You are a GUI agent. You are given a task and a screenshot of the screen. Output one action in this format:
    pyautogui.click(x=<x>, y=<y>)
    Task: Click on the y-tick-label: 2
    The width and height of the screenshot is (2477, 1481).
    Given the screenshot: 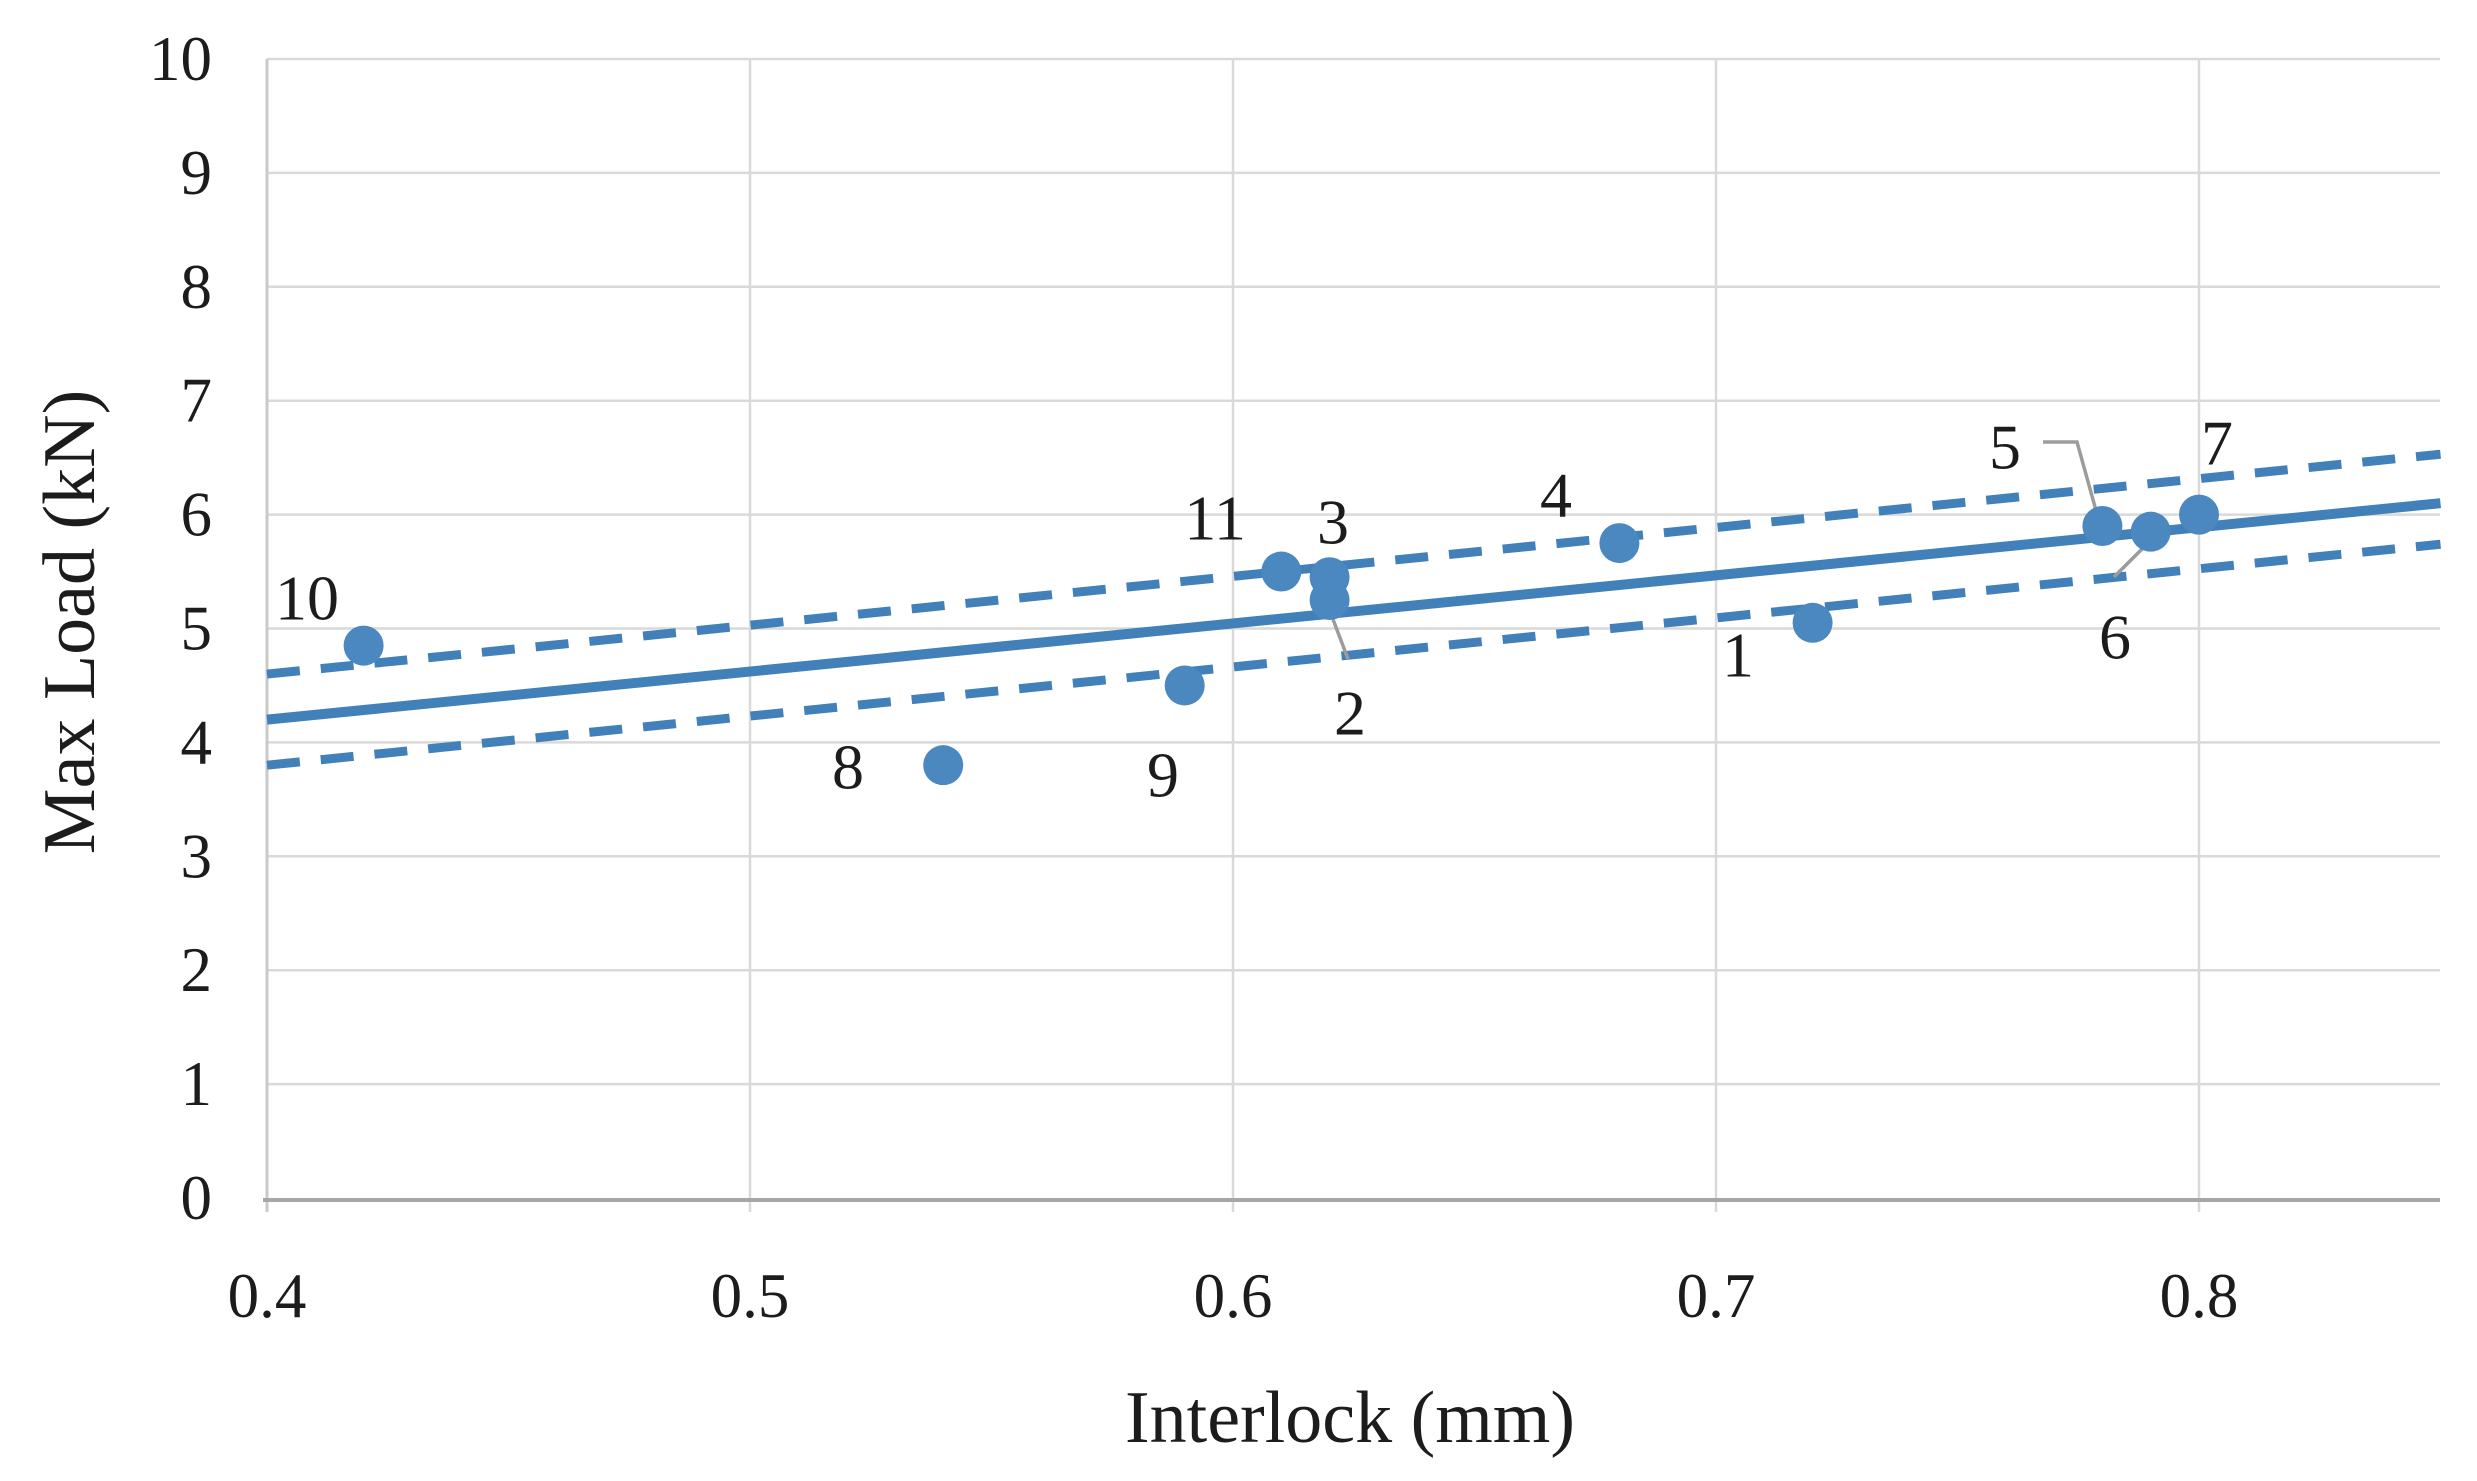 What is the action you would take?
    pyautogui.click(x=197, y=970)
    